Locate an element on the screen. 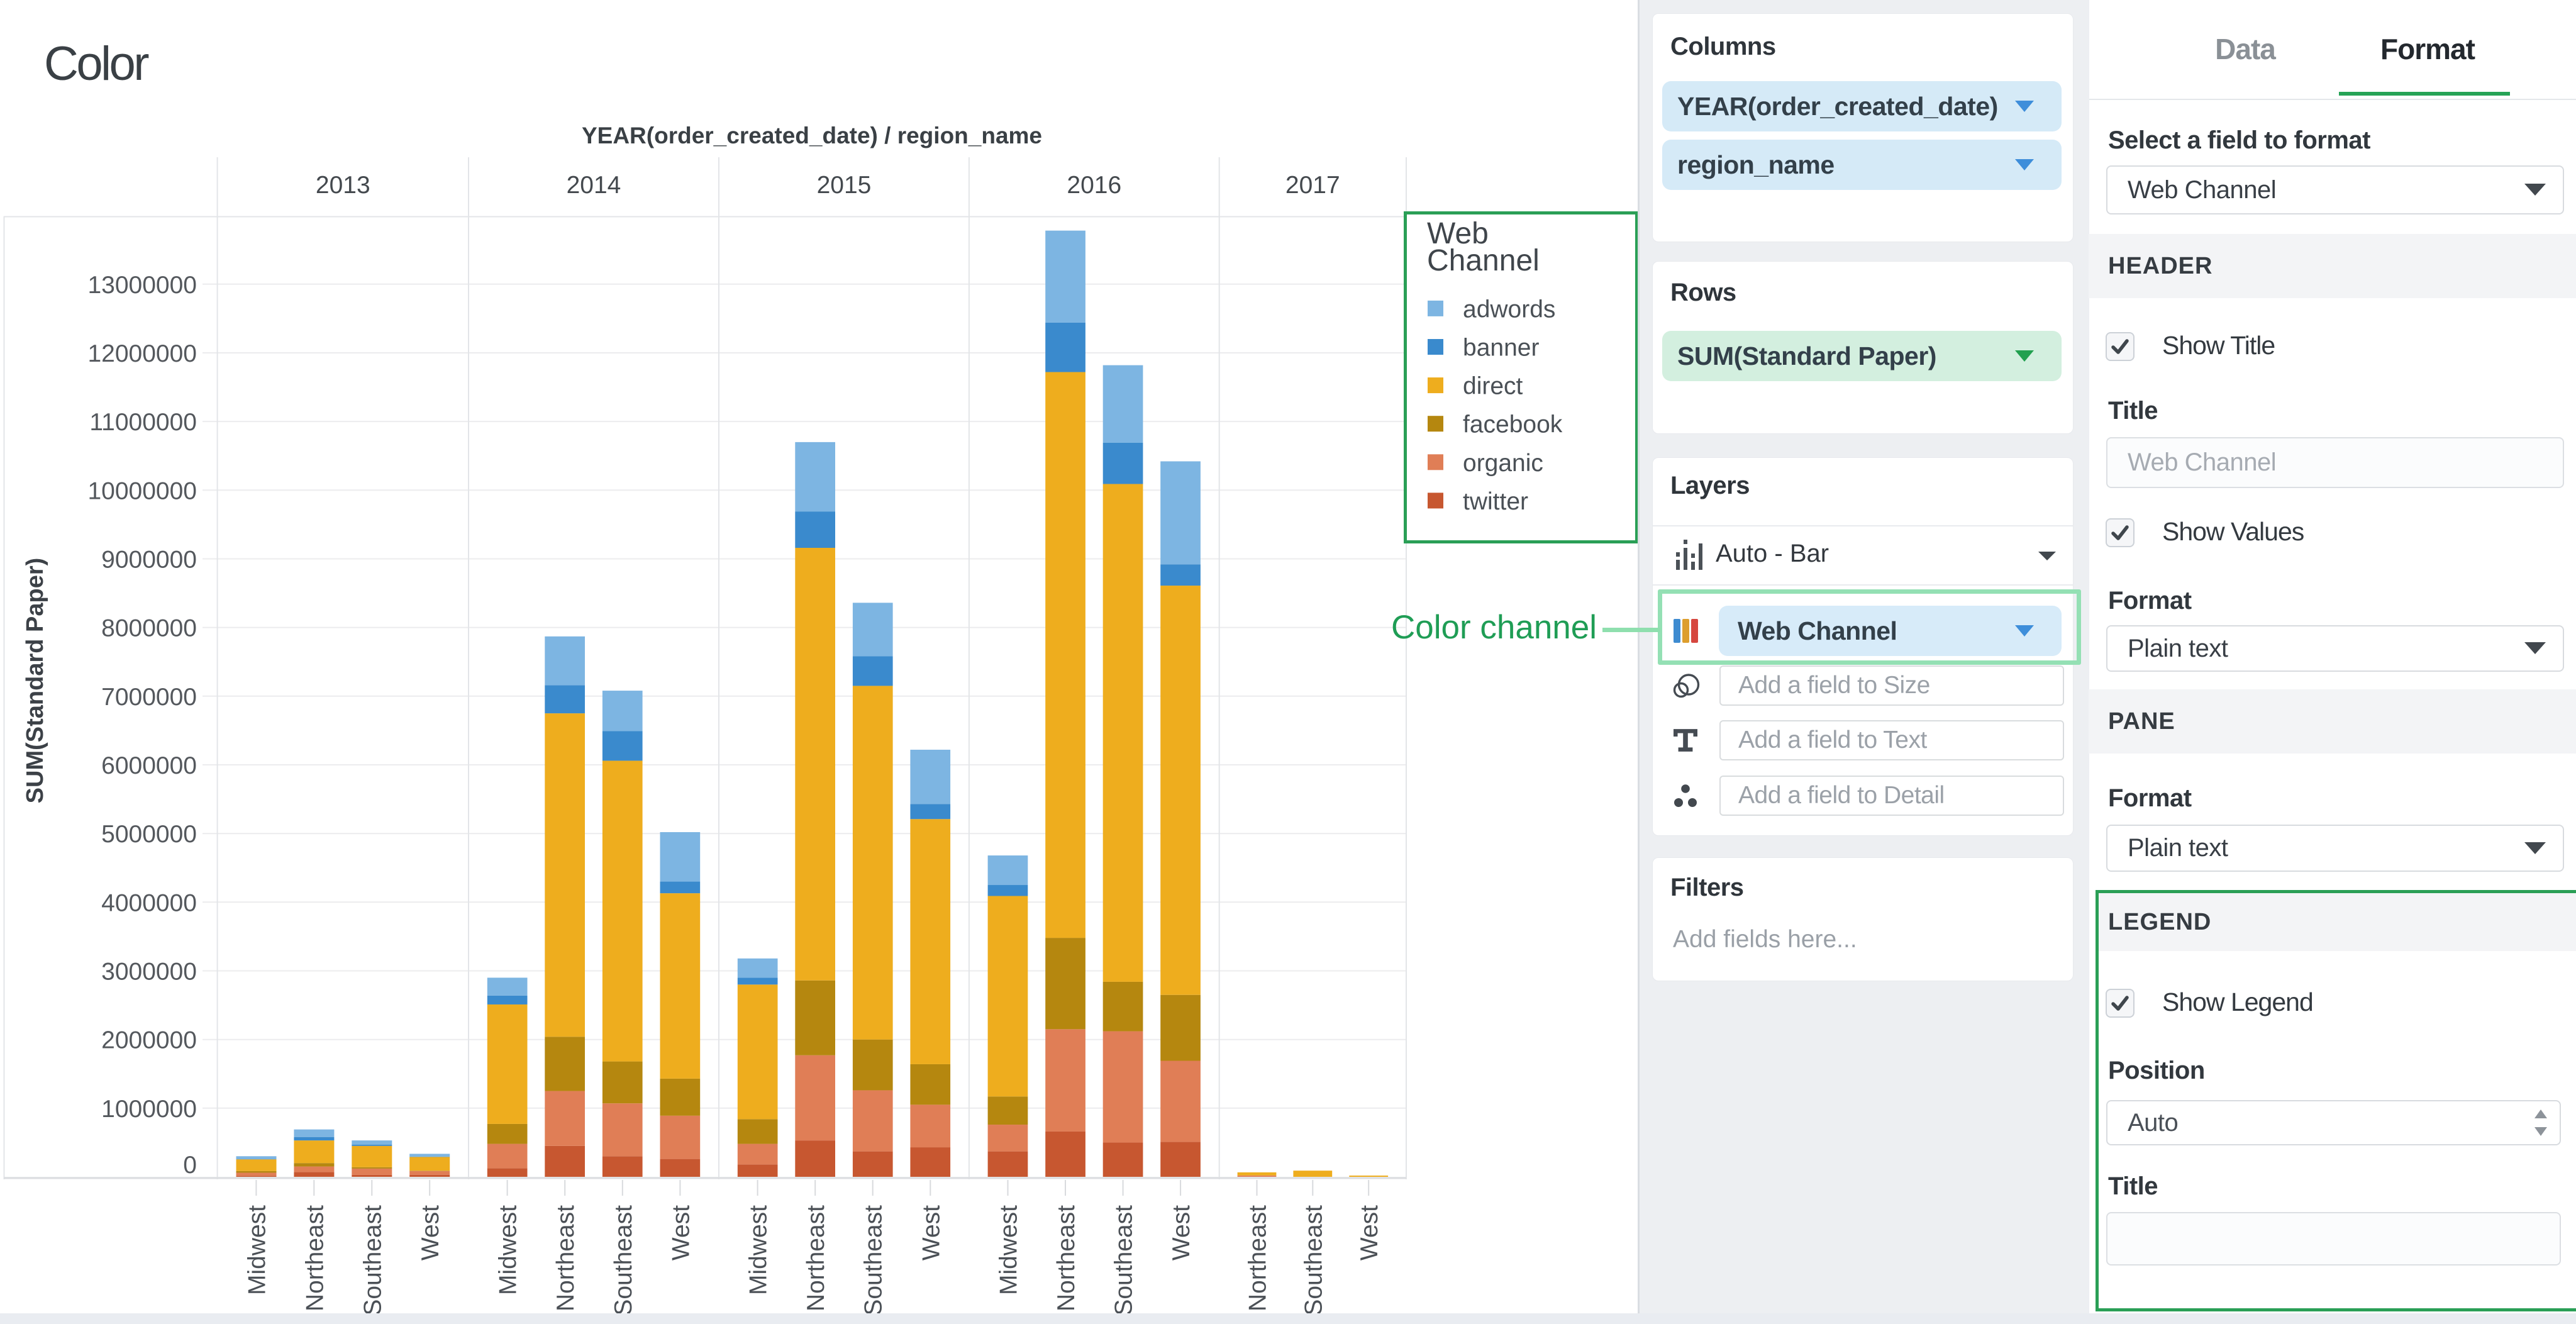 This screenshot has height=1324, width=2576. svg-text: banner is located at coordinates (1501, 348).